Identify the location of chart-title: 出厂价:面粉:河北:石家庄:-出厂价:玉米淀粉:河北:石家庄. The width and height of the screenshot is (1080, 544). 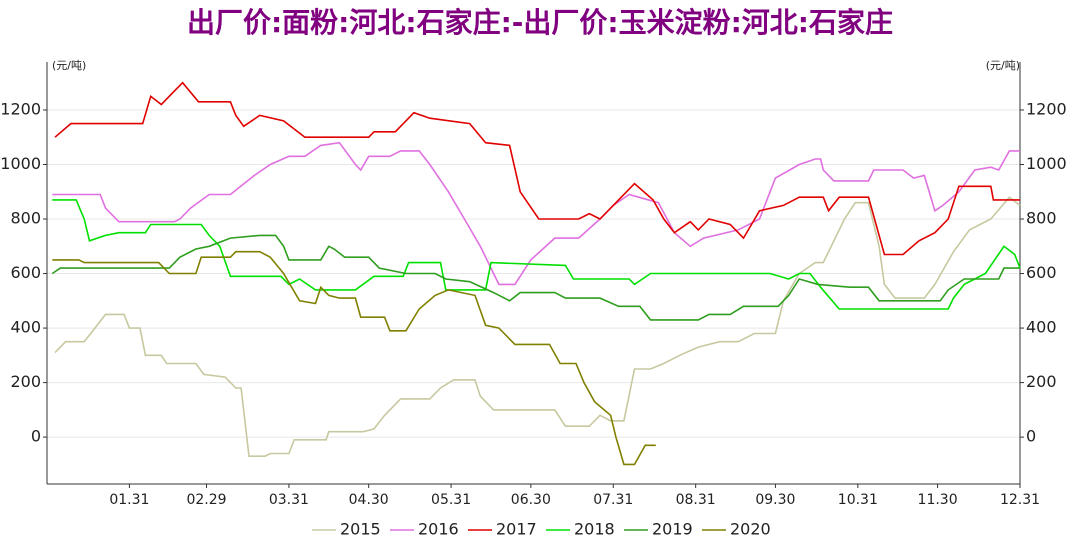
(540, 22).